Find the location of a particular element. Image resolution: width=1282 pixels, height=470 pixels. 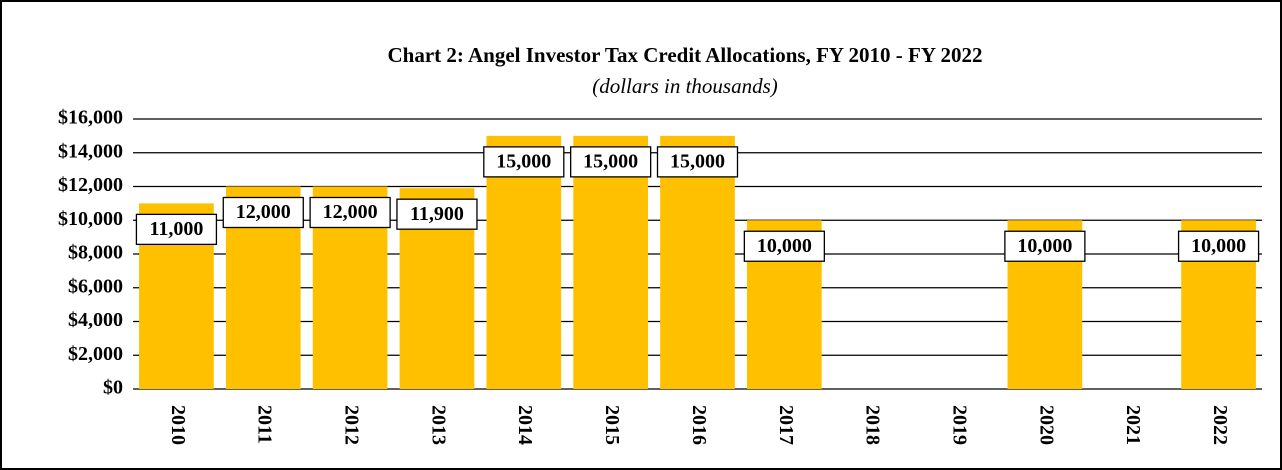

x-tick-label: 2019 is located at coordinates (959, 425).